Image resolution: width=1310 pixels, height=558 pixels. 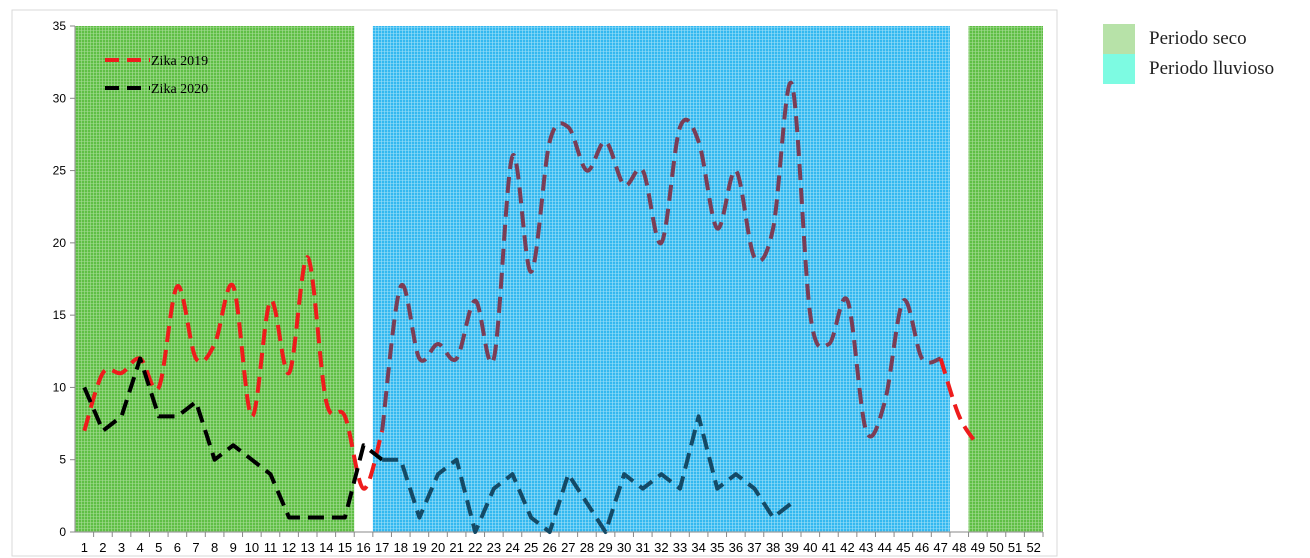 I want to click on x-tick-label: 50, so click(x=996, y=547).